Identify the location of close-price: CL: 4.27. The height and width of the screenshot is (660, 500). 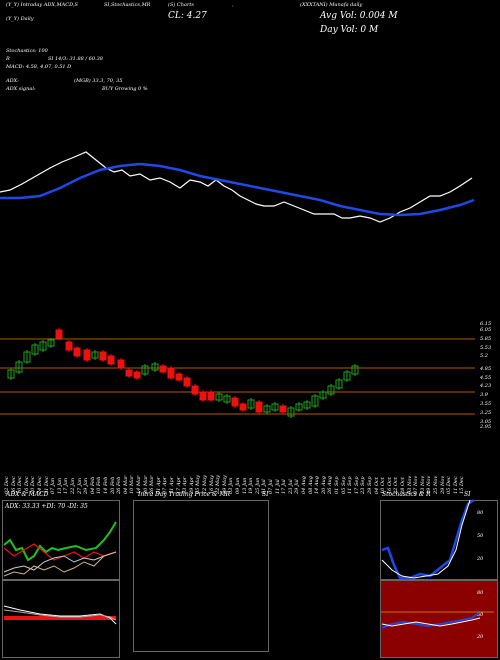
(187, 16).